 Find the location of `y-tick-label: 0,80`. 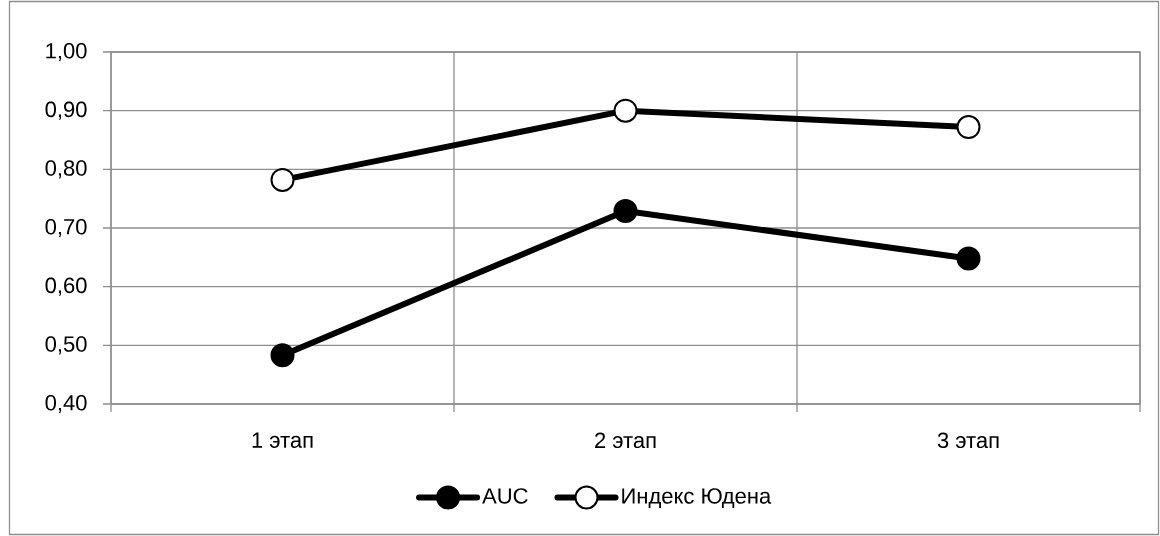

y-tick-label: 0,80 is located at coordinates (66, 169).